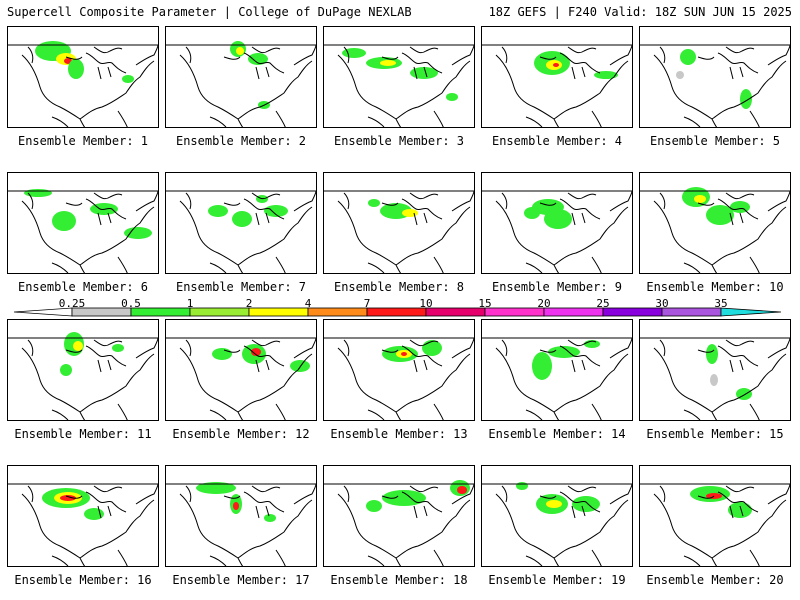 The width and height of the screenshot is (800, 600). What do you see at coordinates (83, 434) in the screenshot?
I see `ensemble-member-label: Ensemble Member: 11` at bounding box center [83, 434].